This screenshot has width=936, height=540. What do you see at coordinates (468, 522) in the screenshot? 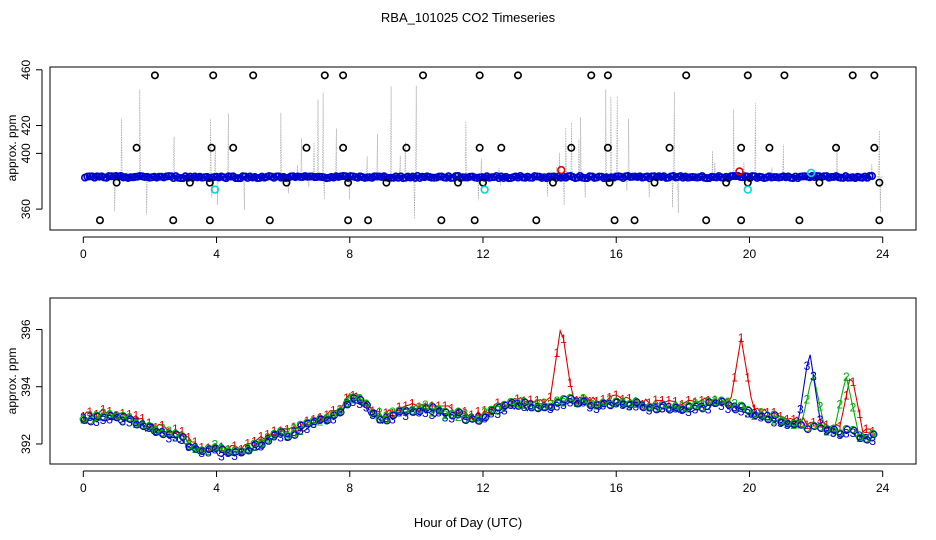
I see `x-axis-label: Hour of Day (UTC)` at bounding box center [468, 522].